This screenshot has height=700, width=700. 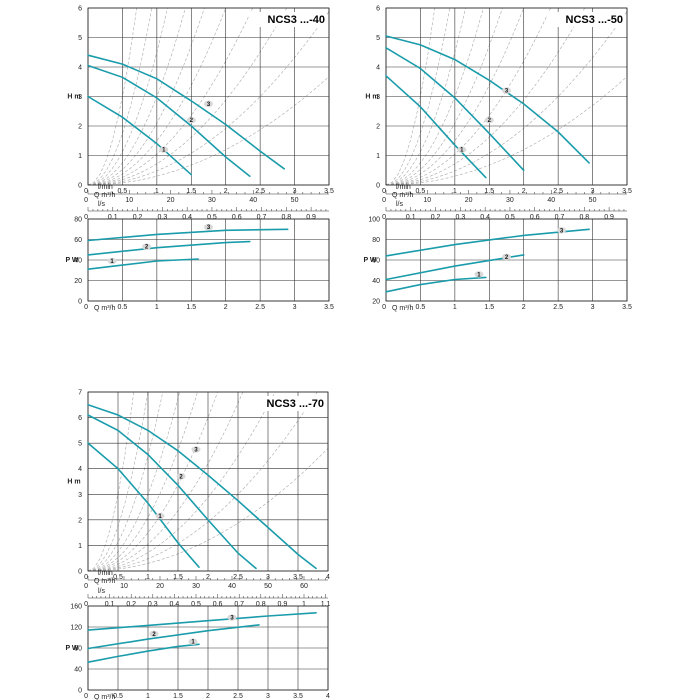 I want to click on head-ytick-label: 5, so click(x=80, y=38).